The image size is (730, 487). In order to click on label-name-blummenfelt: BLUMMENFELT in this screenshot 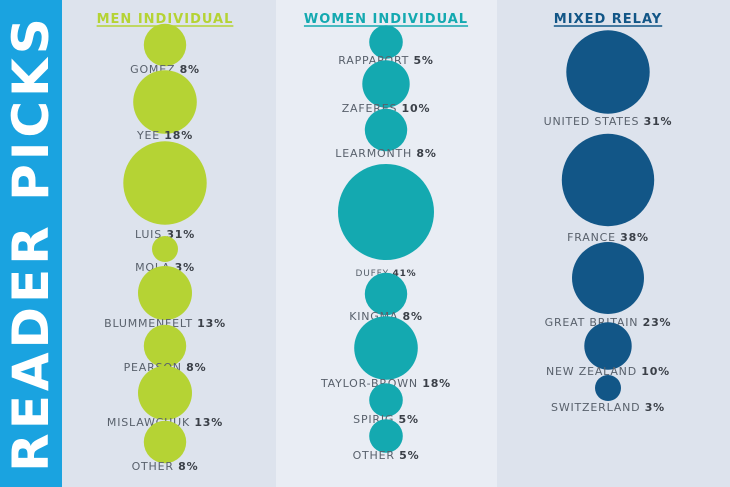, I will do `click(150, 323)`.